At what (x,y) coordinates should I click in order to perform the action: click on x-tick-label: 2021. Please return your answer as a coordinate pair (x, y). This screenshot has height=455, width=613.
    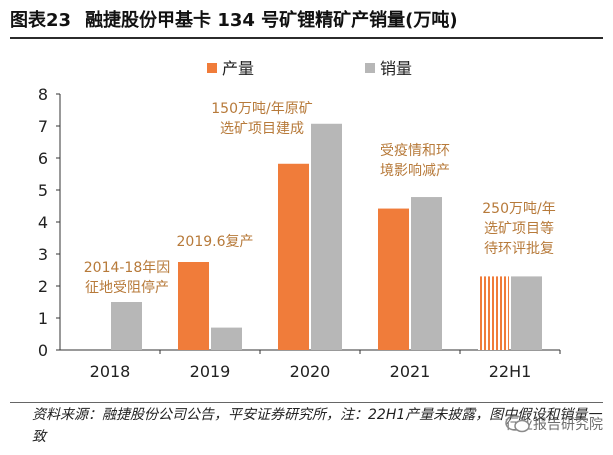
    Looking at the image, I should click on (410, 371).